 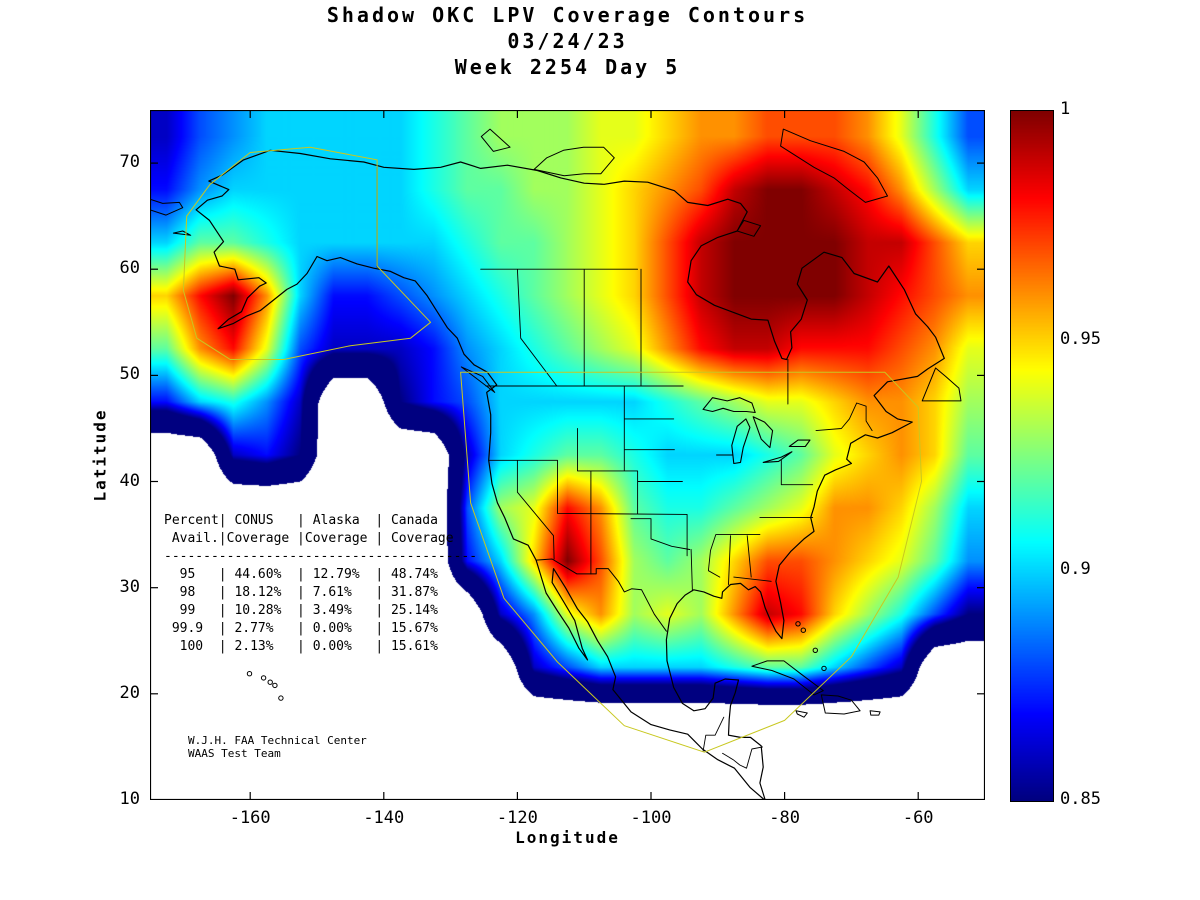 I want to click on title-line-2: 03/24/23, so click(x=567, y=41).